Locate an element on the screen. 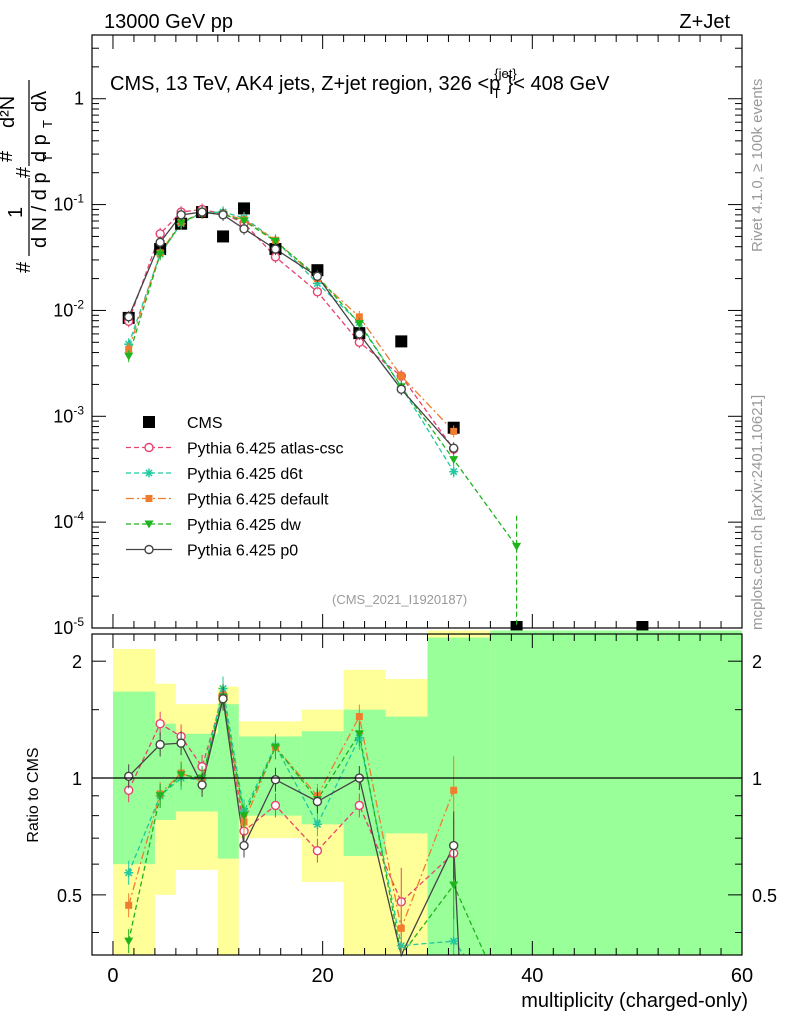 This screenshot has width=786, height=1024. legend-item-p0: Pythia 6.425 p0 is located at coordinates (212, 551).